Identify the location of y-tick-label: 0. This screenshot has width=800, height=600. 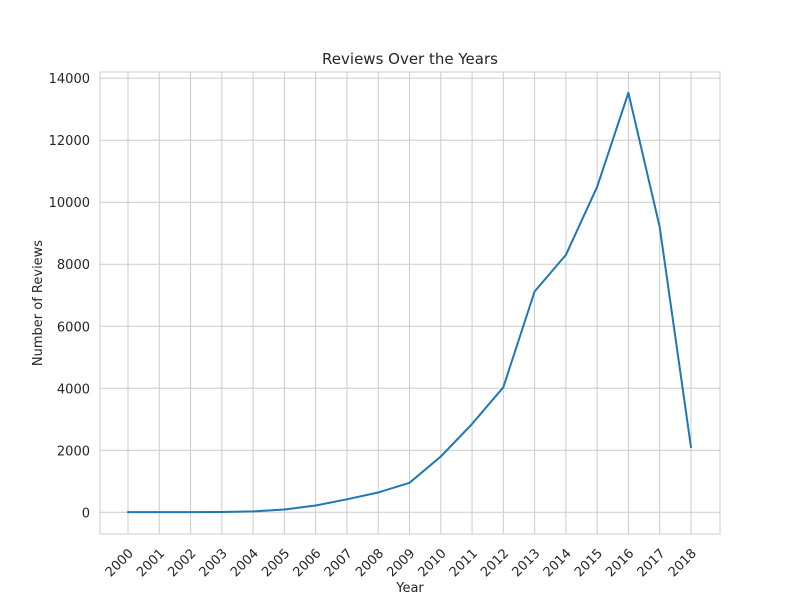
(86, 513).